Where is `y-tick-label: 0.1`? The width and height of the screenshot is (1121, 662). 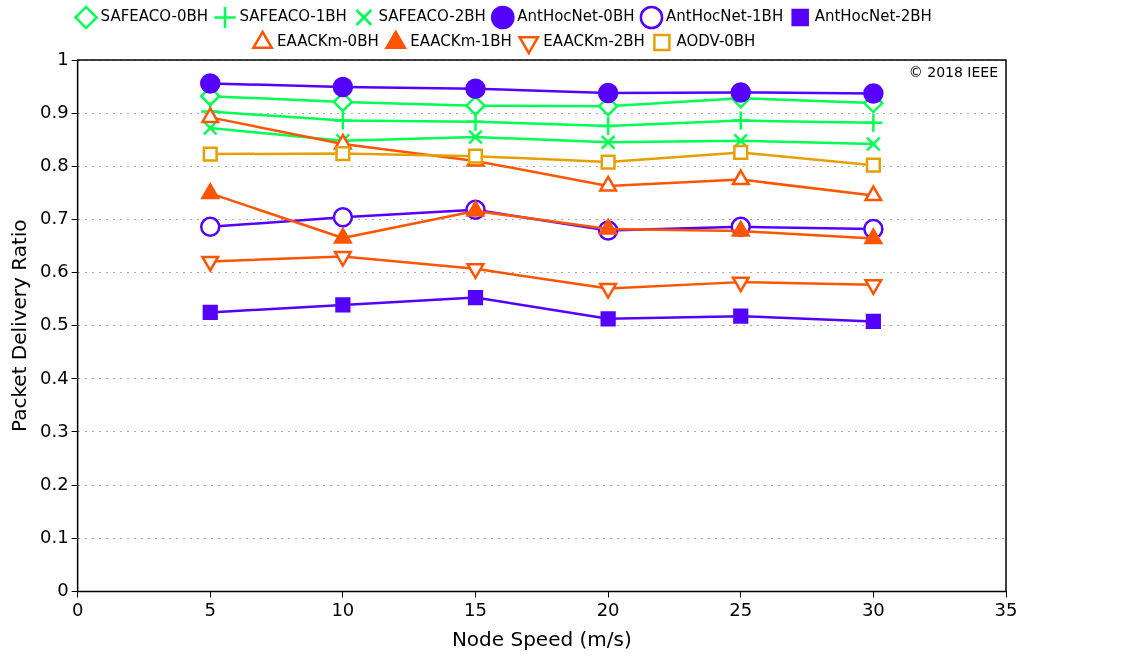 y-tick-label: 0.1 is located at coordinates (54, 536).